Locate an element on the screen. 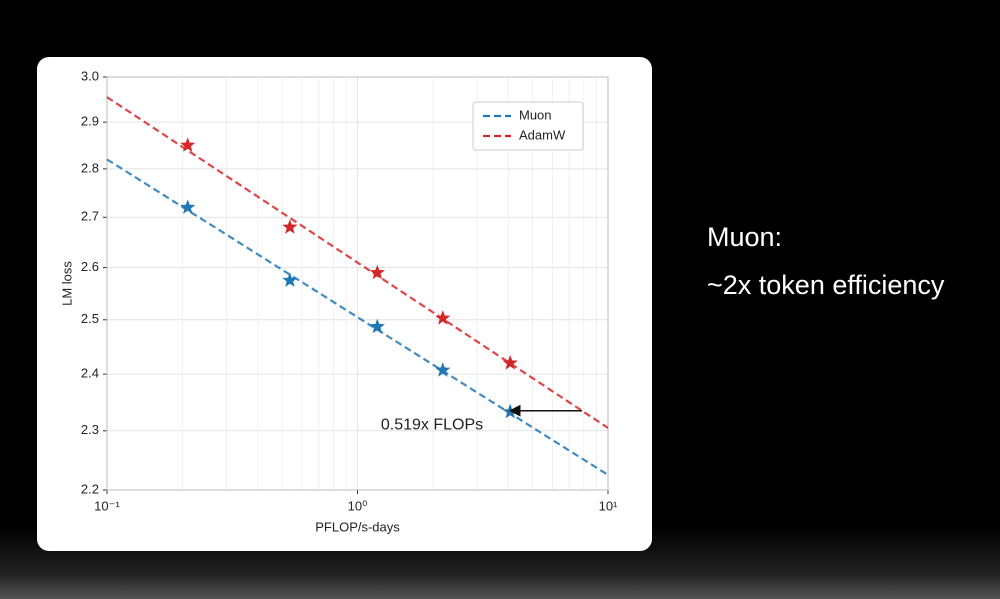 This screenshot has width=1000, height=599. legend-box is located at coordinates (528, 126).